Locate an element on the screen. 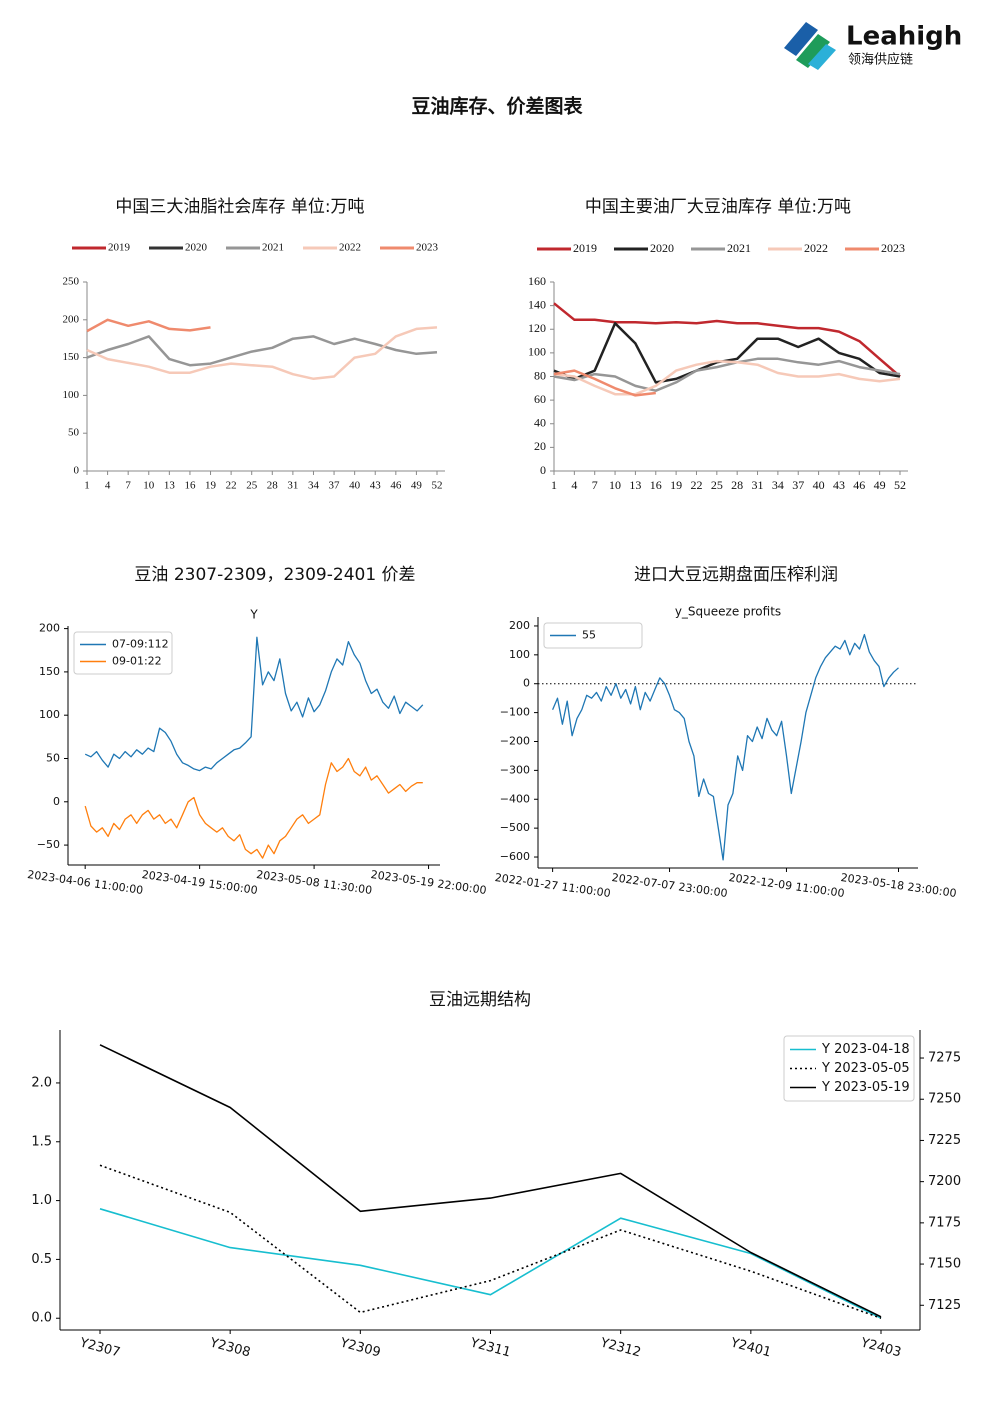  logo: Leahigh 领海供应链 is located at coordinates (873, 46).